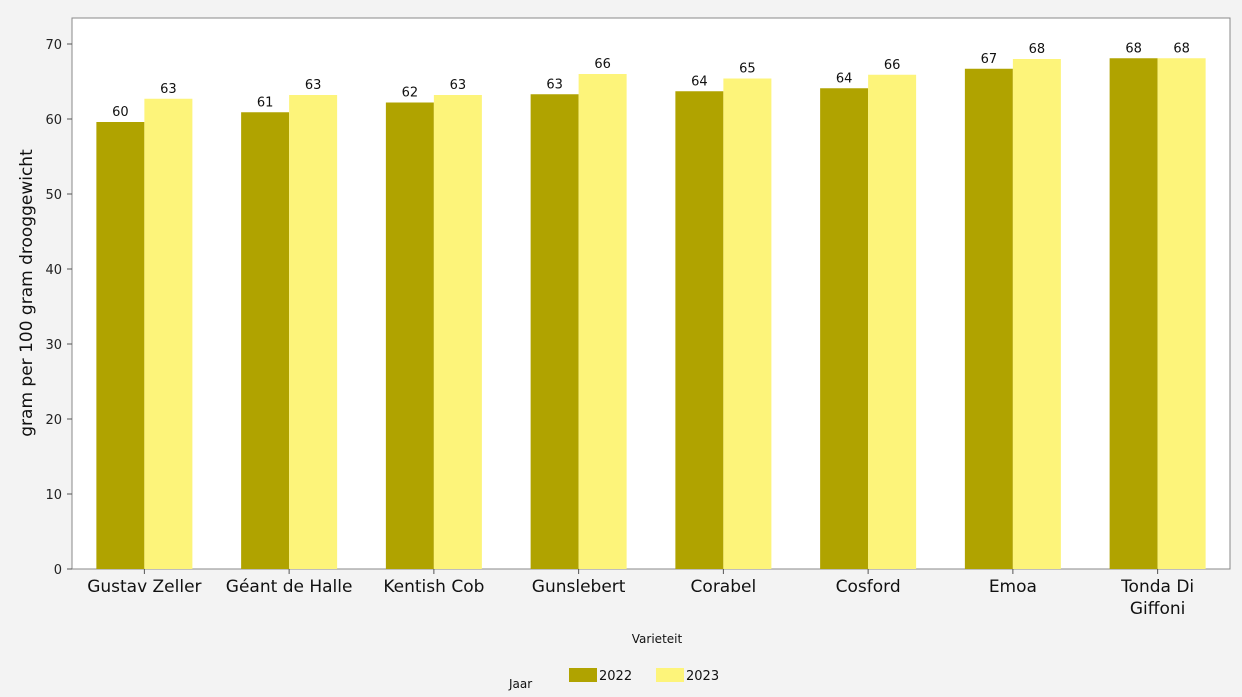  Describe the element at coordinates (520, 684) in the screenshot. I see `legend-title: Jaar` at that location.